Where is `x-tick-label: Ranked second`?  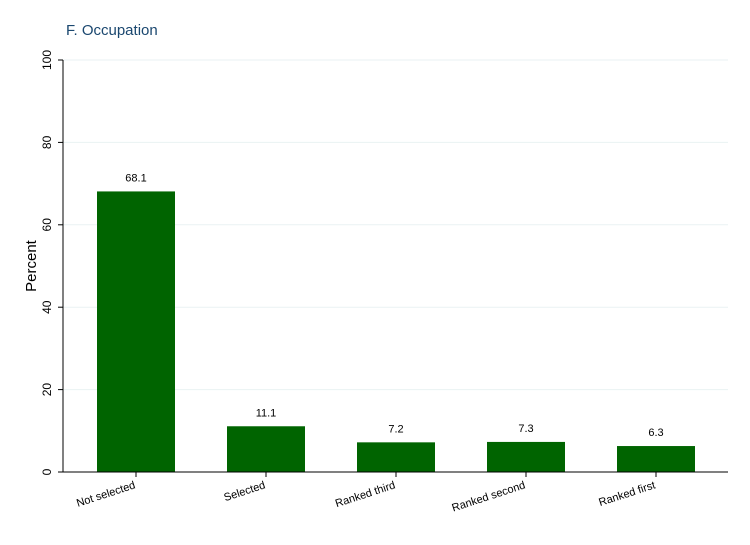
x-tick-label: Ranked second is located at coordinates (489, 496).